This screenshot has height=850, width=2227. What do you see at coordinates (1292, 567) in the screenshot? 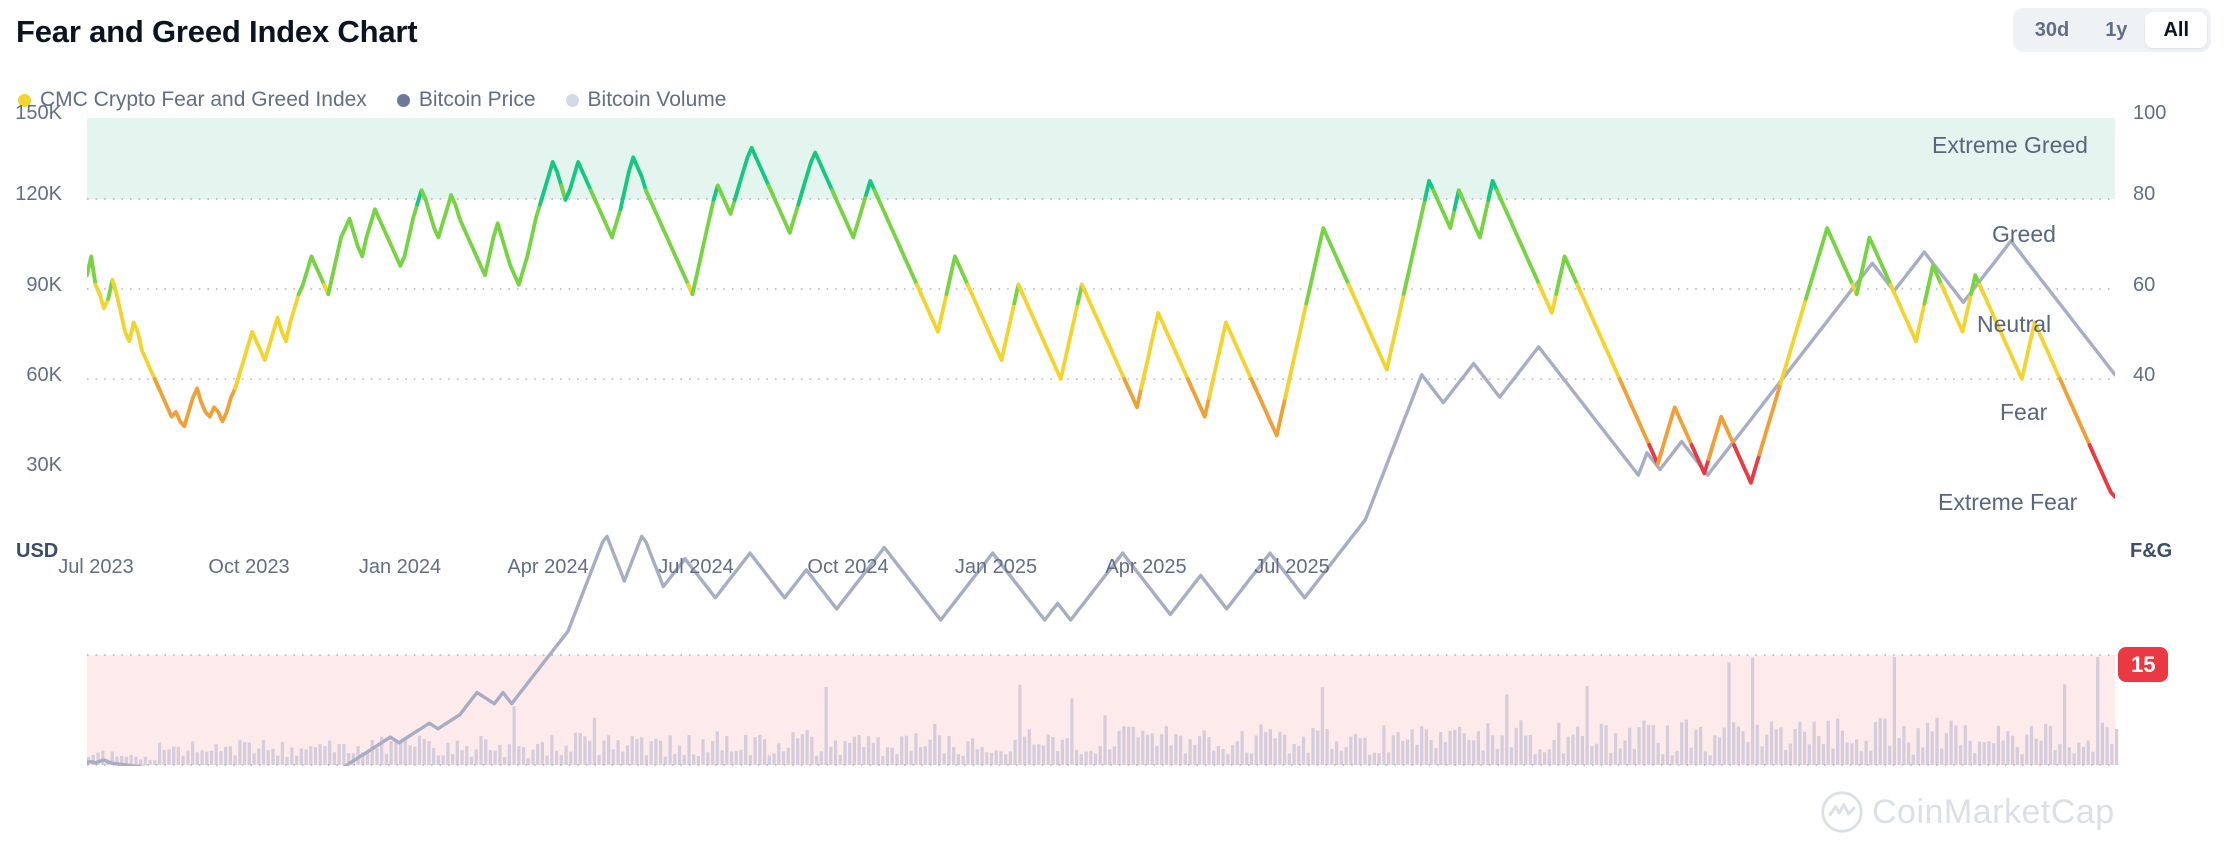
I see `x-axis-tick-8: Jul 2025` at bounding box center [1292, 567].